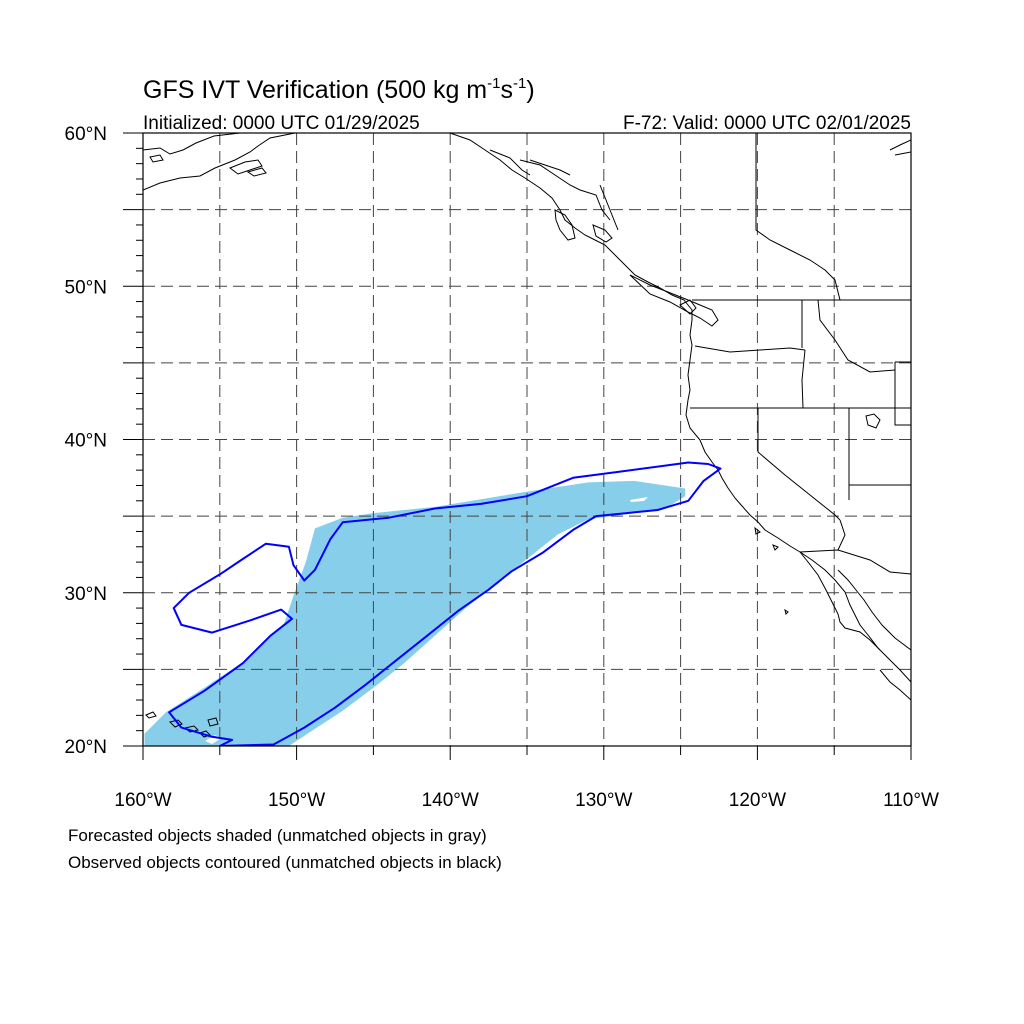 The height and width of the screenshot is (1024, 1024). What do you see at coordinates (281, 123) in the screenshot?
I see `init-time-label: Initialized: 0000 UTC 01/29/2025` at bounding box center [281, 123].